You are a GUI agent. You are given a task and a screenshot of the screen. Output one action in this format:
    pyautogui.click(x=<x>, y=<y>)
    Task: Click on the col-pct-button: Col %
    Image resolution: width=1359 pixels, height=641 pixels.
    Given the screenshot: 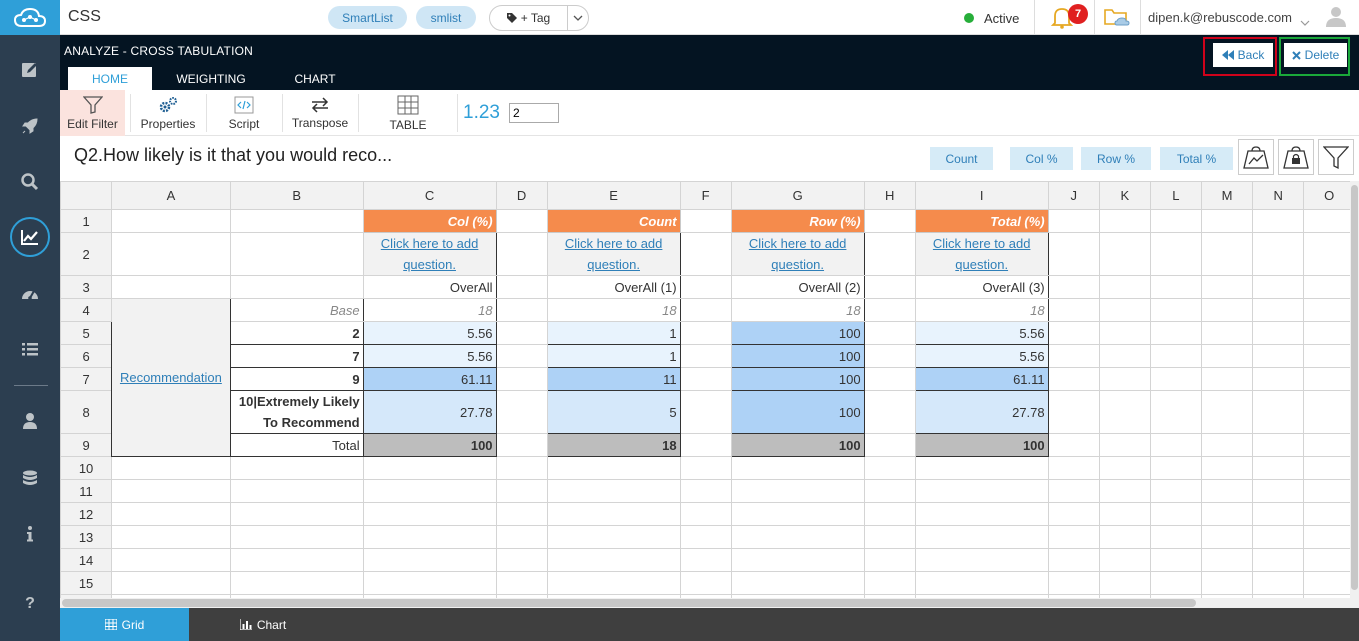 What is the action you would take?
    pyautogui.click(x=1041, y=158)
    